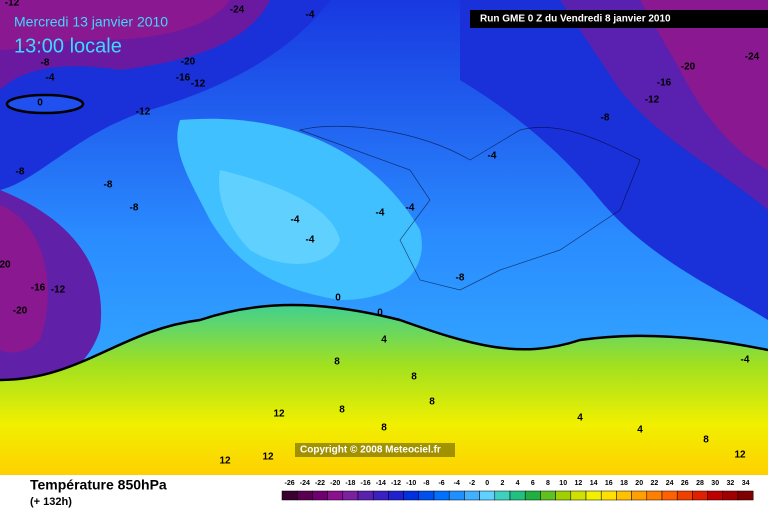 This screenshot has width=768, height=512. Describe the element at coordinates (533, 483) in the screenshot. I see `scale-label: 6` at that location.